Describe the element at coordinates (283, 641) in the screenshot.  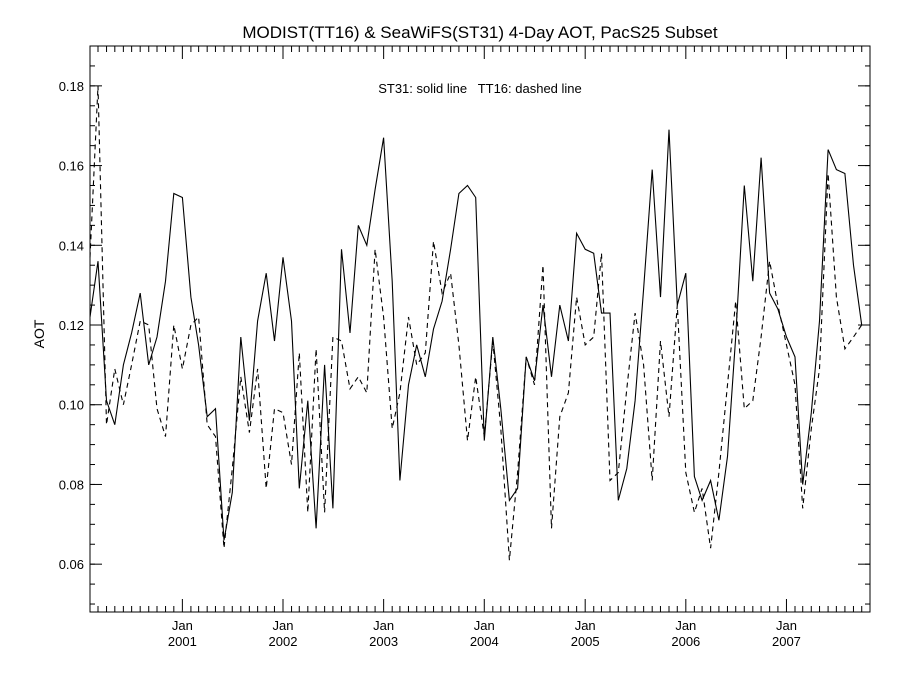
I see `x-tick-year-label: 2002` at that location.